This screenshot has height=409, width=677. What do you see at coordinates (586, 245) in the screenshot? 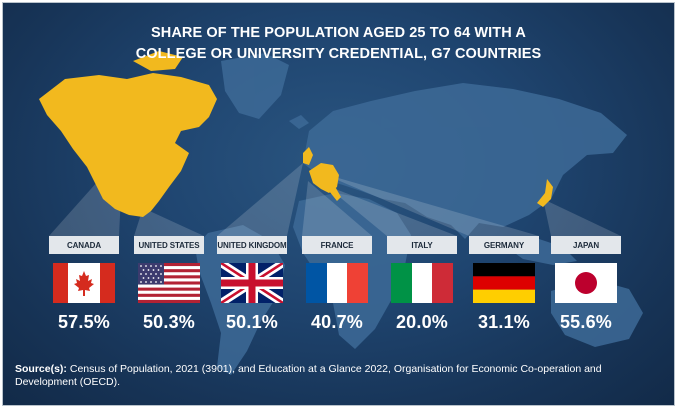
I see `country-label: JAPAN` at bounding box center [586, 245].